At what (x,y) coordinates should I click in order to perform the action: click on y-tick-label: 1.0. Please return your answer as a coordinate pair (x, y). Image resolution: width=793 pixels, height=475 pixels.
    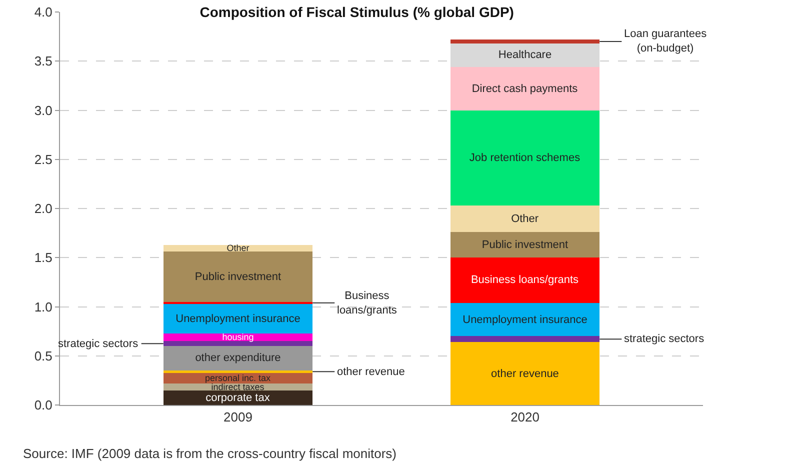
    Looking at the image, I should click on (43, 306).